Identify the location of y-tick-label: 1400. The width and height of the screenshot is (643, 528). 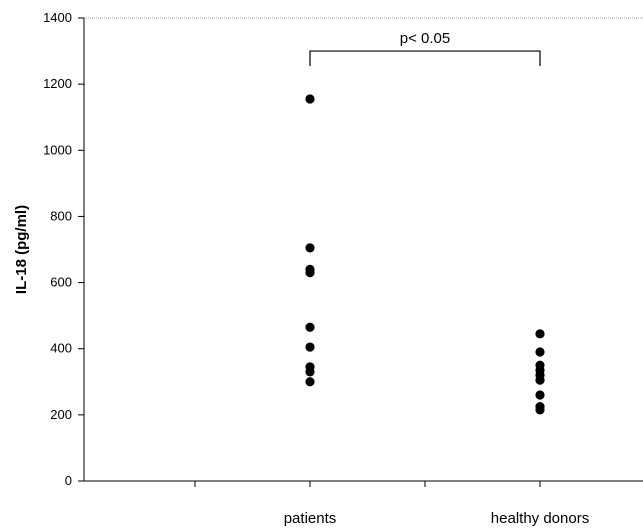
(57, 17).